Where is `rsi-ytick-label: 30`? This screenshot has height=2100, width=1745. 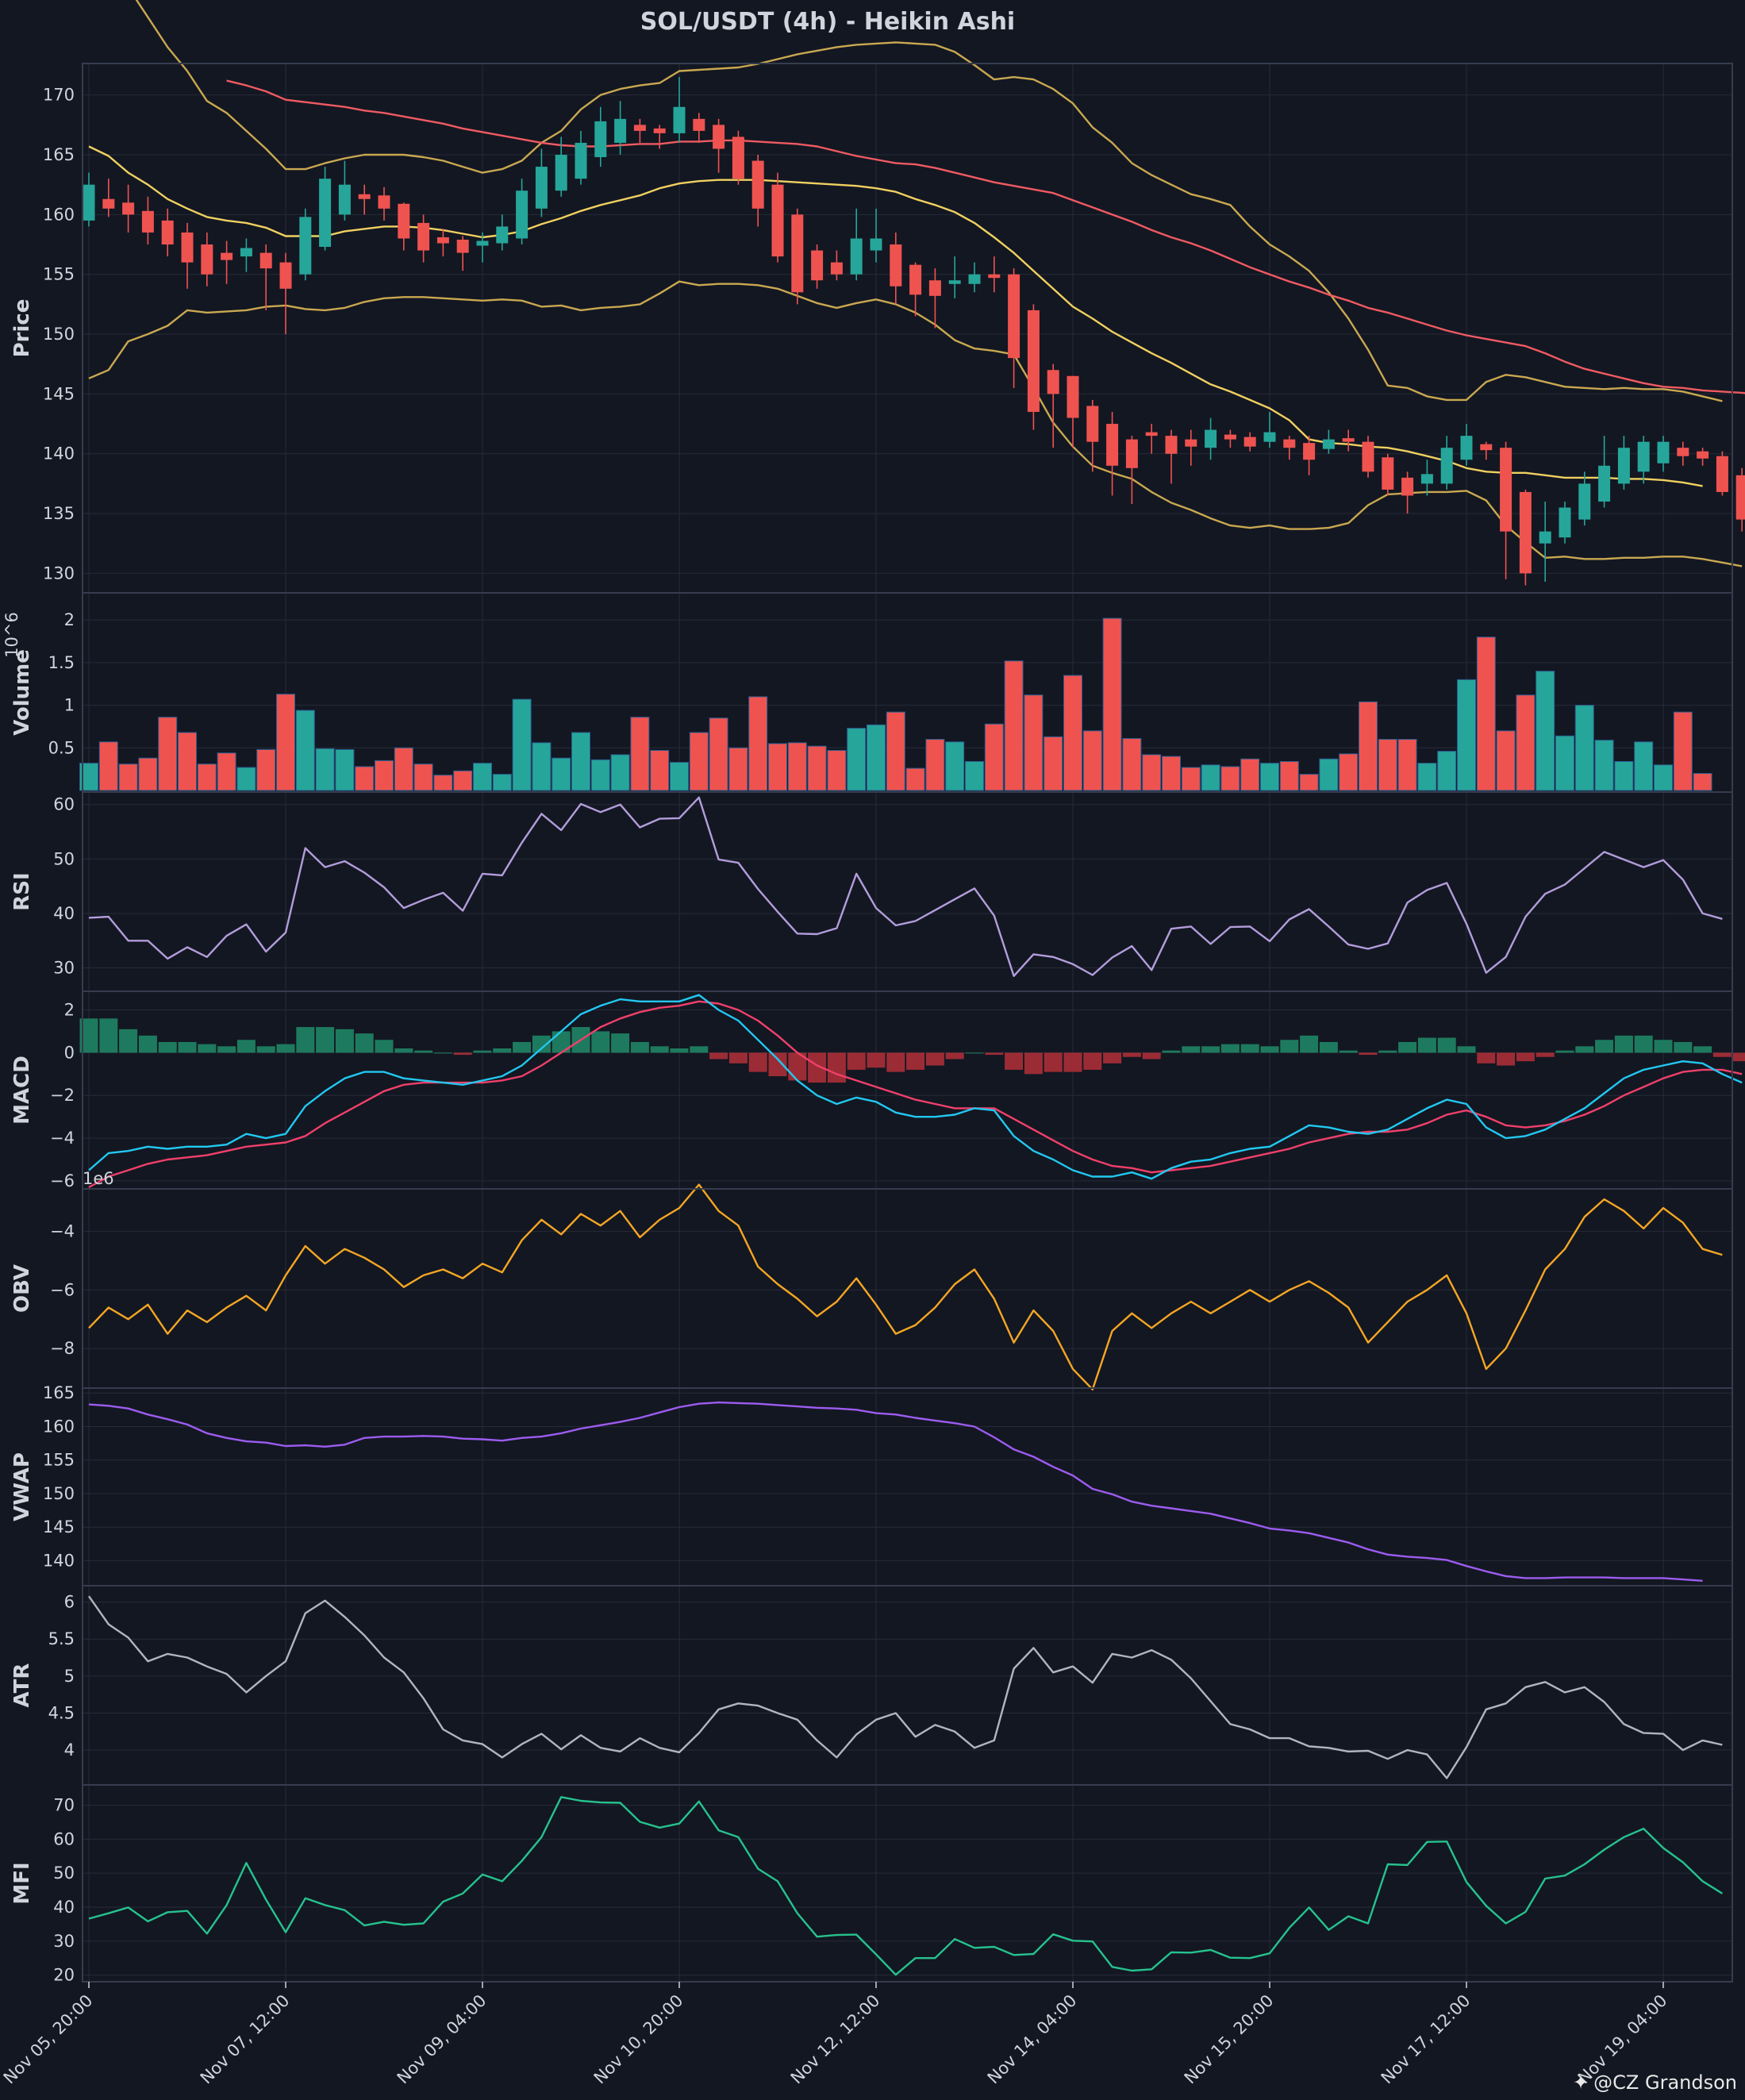
rsi-ytick-label: 30 is located at coordinates (64, 968).